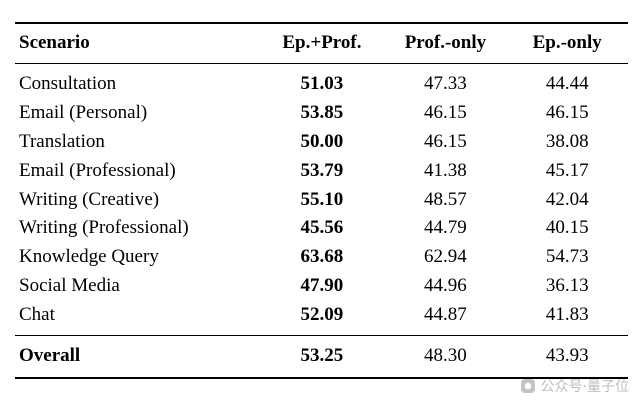  Describe the element at coordinates (567, 170) in the screenshot. I see `cell-ep-only: 45.17` at that location.